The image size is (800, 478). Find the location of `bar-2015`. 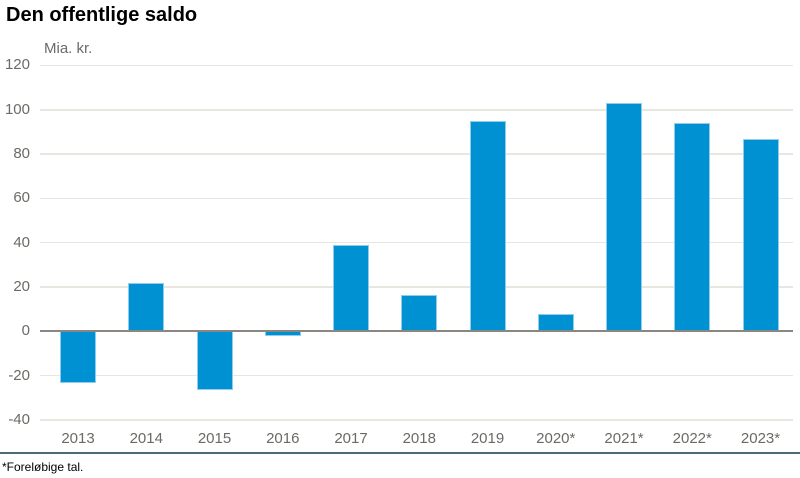

bar-2015 is located at coordinates (214, 360).